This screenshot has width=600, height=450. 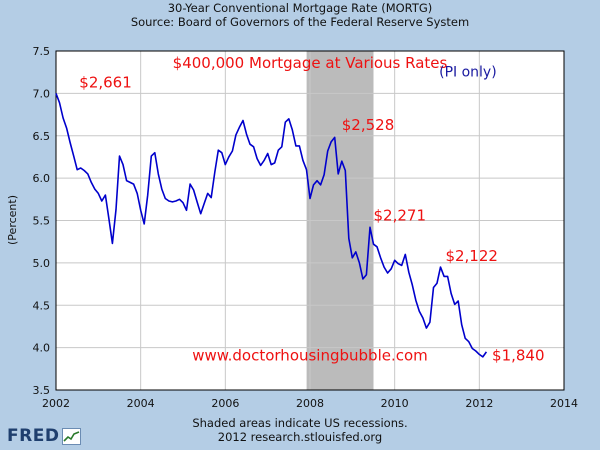 I want to click on y-tick-label: 4.5, so click(x=42, y=305).